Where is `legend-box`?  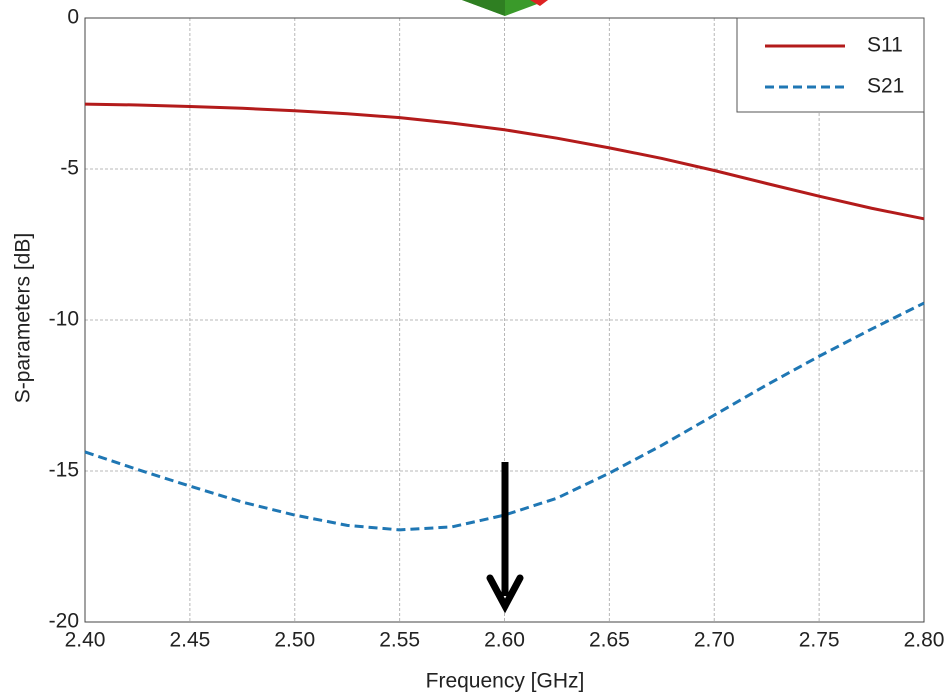
legend-box is located at coordinates (830, 65).